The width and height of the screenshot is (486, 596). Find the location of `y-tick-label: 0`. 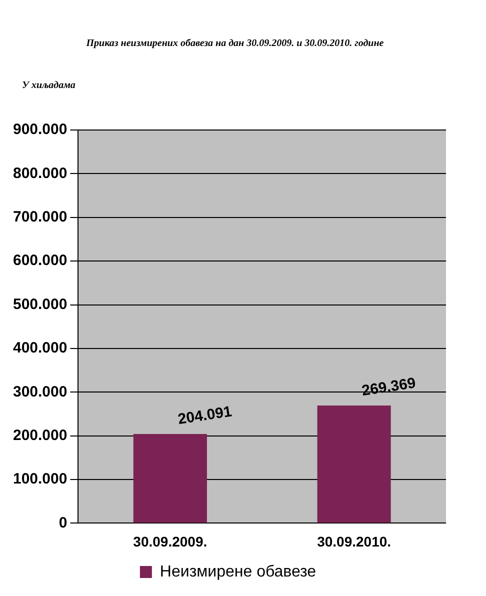

y-tick-label: 0 is located at coordinates (63, 523).